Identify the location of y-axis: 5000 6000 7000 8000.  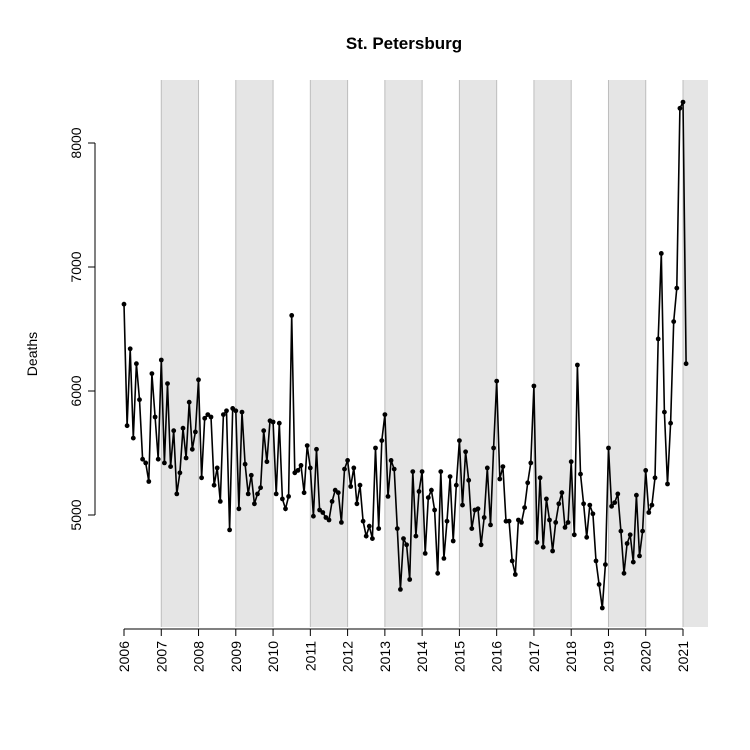
(82, 329).